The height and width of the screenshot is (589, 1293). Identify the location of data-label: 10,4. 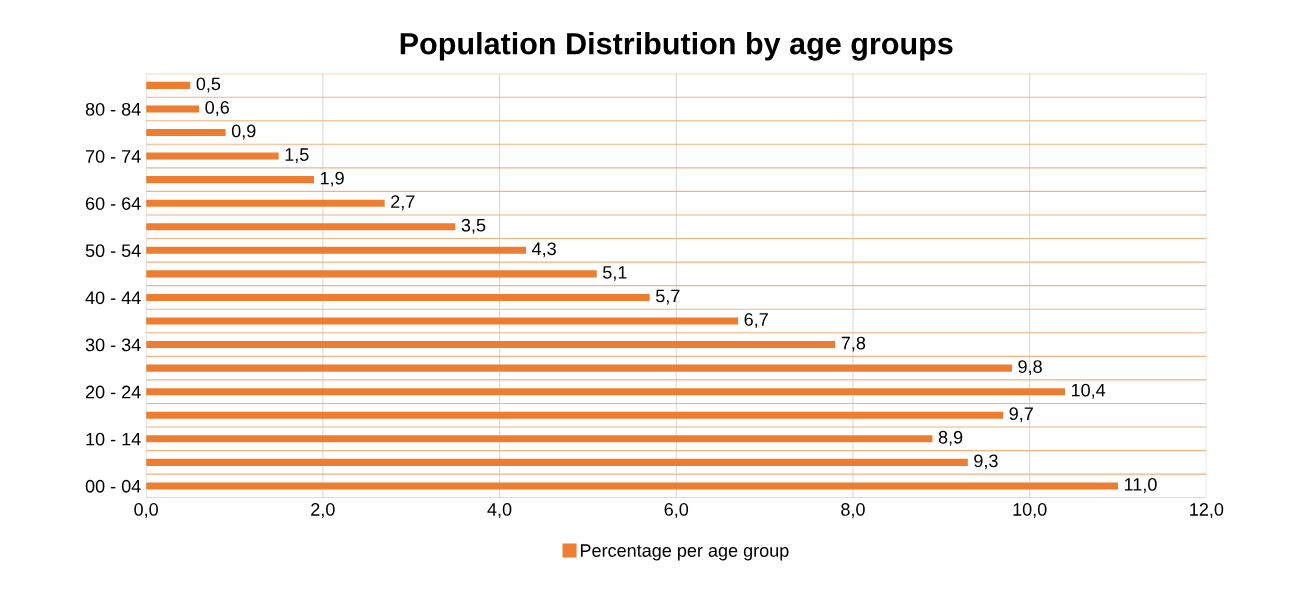
(1088, 391).